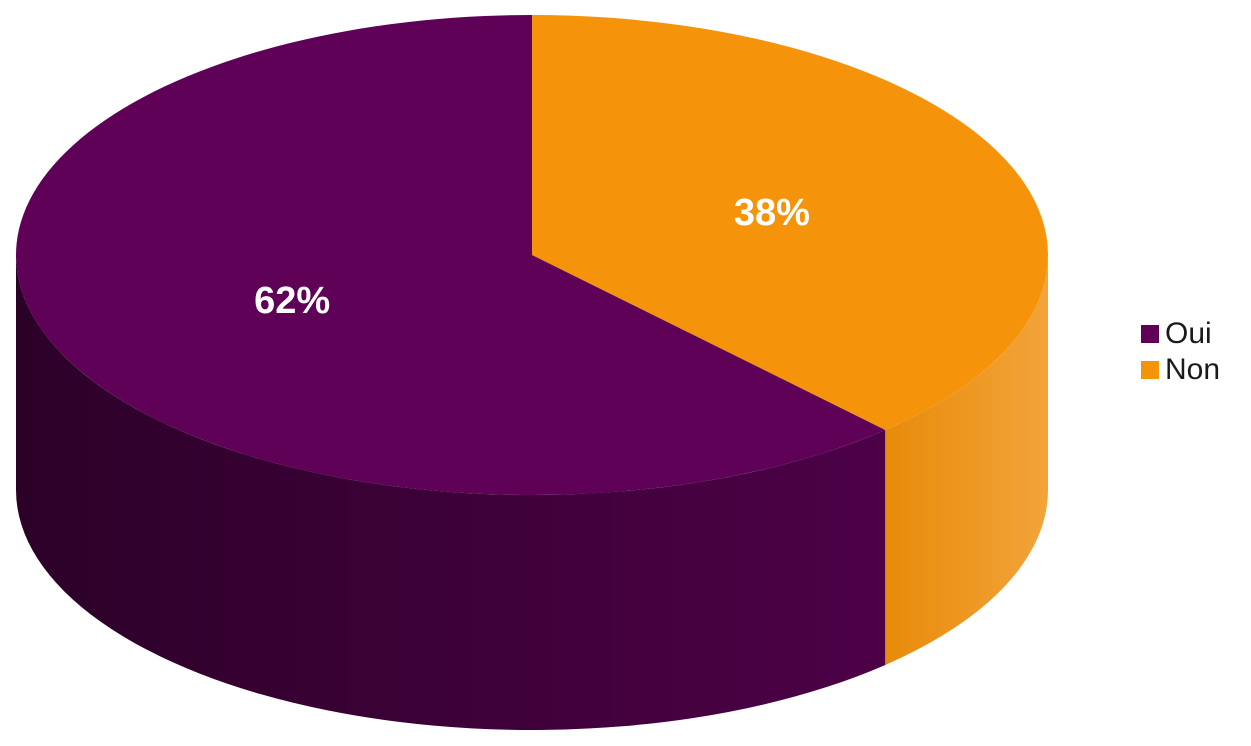 Image resolution: width=1251 pixels, height=746 pixels. I want to click on data-label-non: 38%, so click(772, 213).